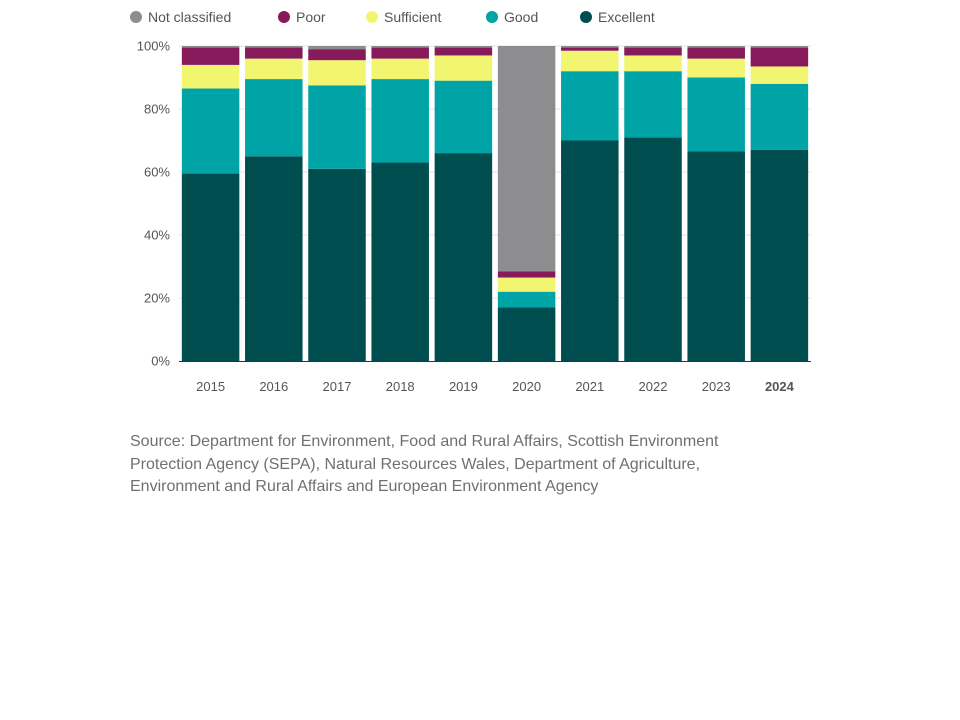 The height and width of the screenshot is (720, 960). I want to click on legend-swatch-not-classified, so click(136, 17).